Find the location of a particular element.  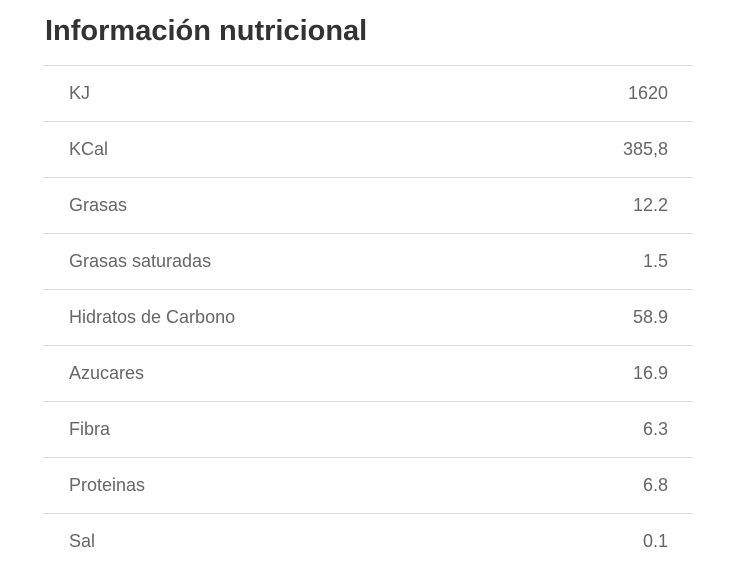

nutrition-row-hidratos: Hidratos de Carbono 58.9 is located at coordinates (368, 318).